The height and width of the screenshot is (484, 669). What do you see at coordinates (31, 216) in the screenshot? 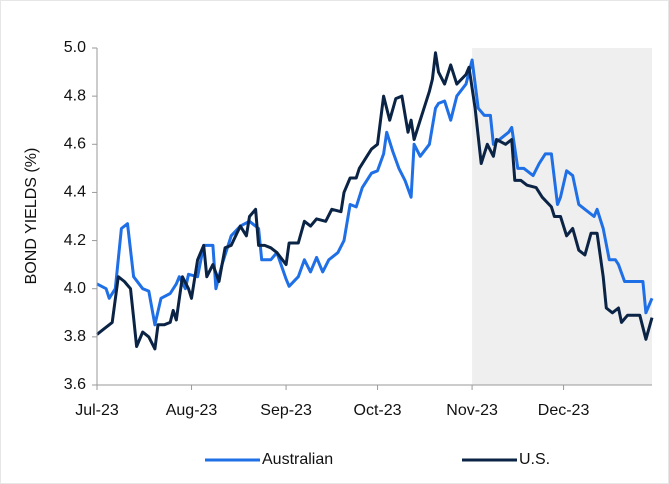
I see `y-axis-label: BOND YIELDS (%)` at bounding box center [31, 216].